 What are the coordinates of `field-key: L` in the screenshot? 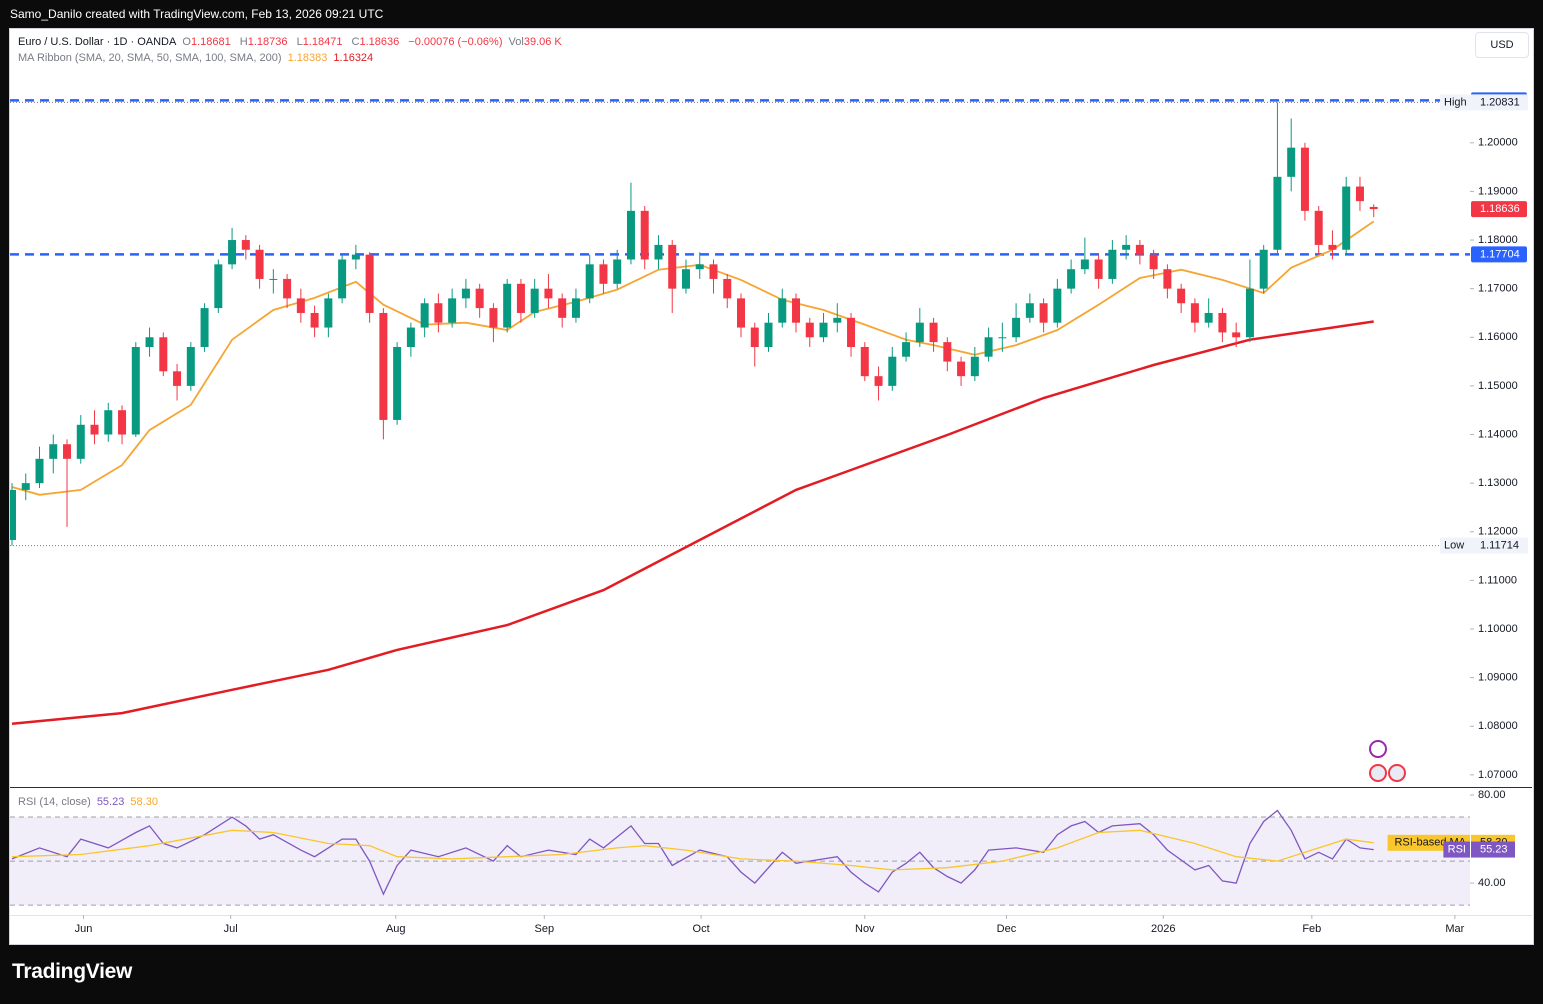 It's located at (299, 42).